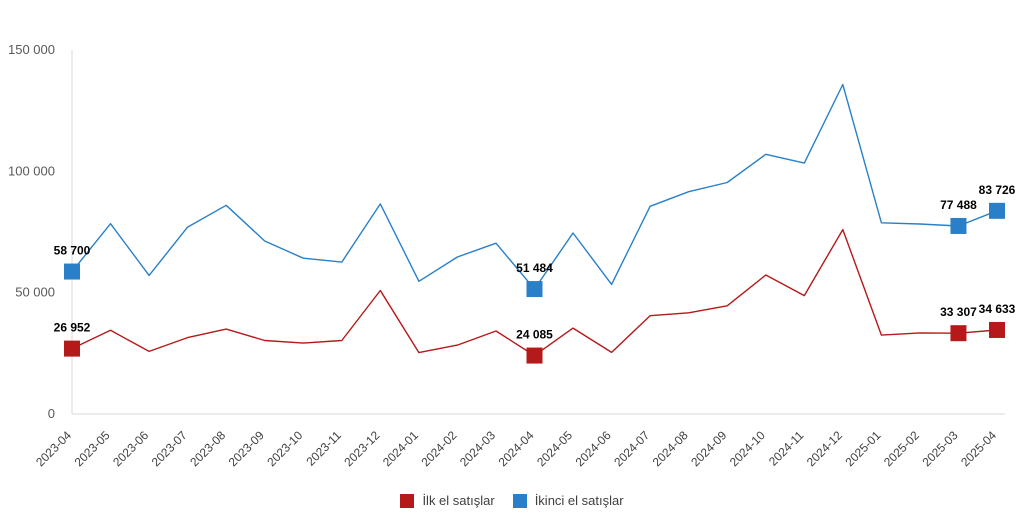 The height and width of the screenshot is (526, 1024). What do you see at coordinates (458, 500) in the screenshot?
I see `legend-label-first-hand: İlk el satışlar` at bounding box center [458, 500].